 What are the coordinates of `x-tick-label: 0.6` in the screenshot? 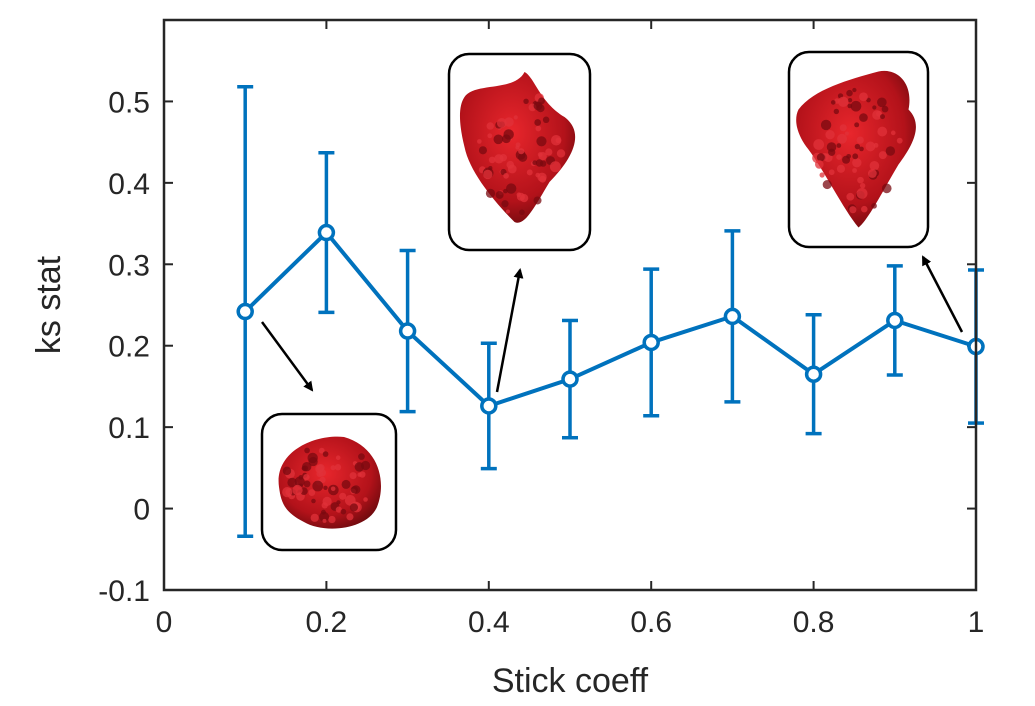 It's located at (651, 622).